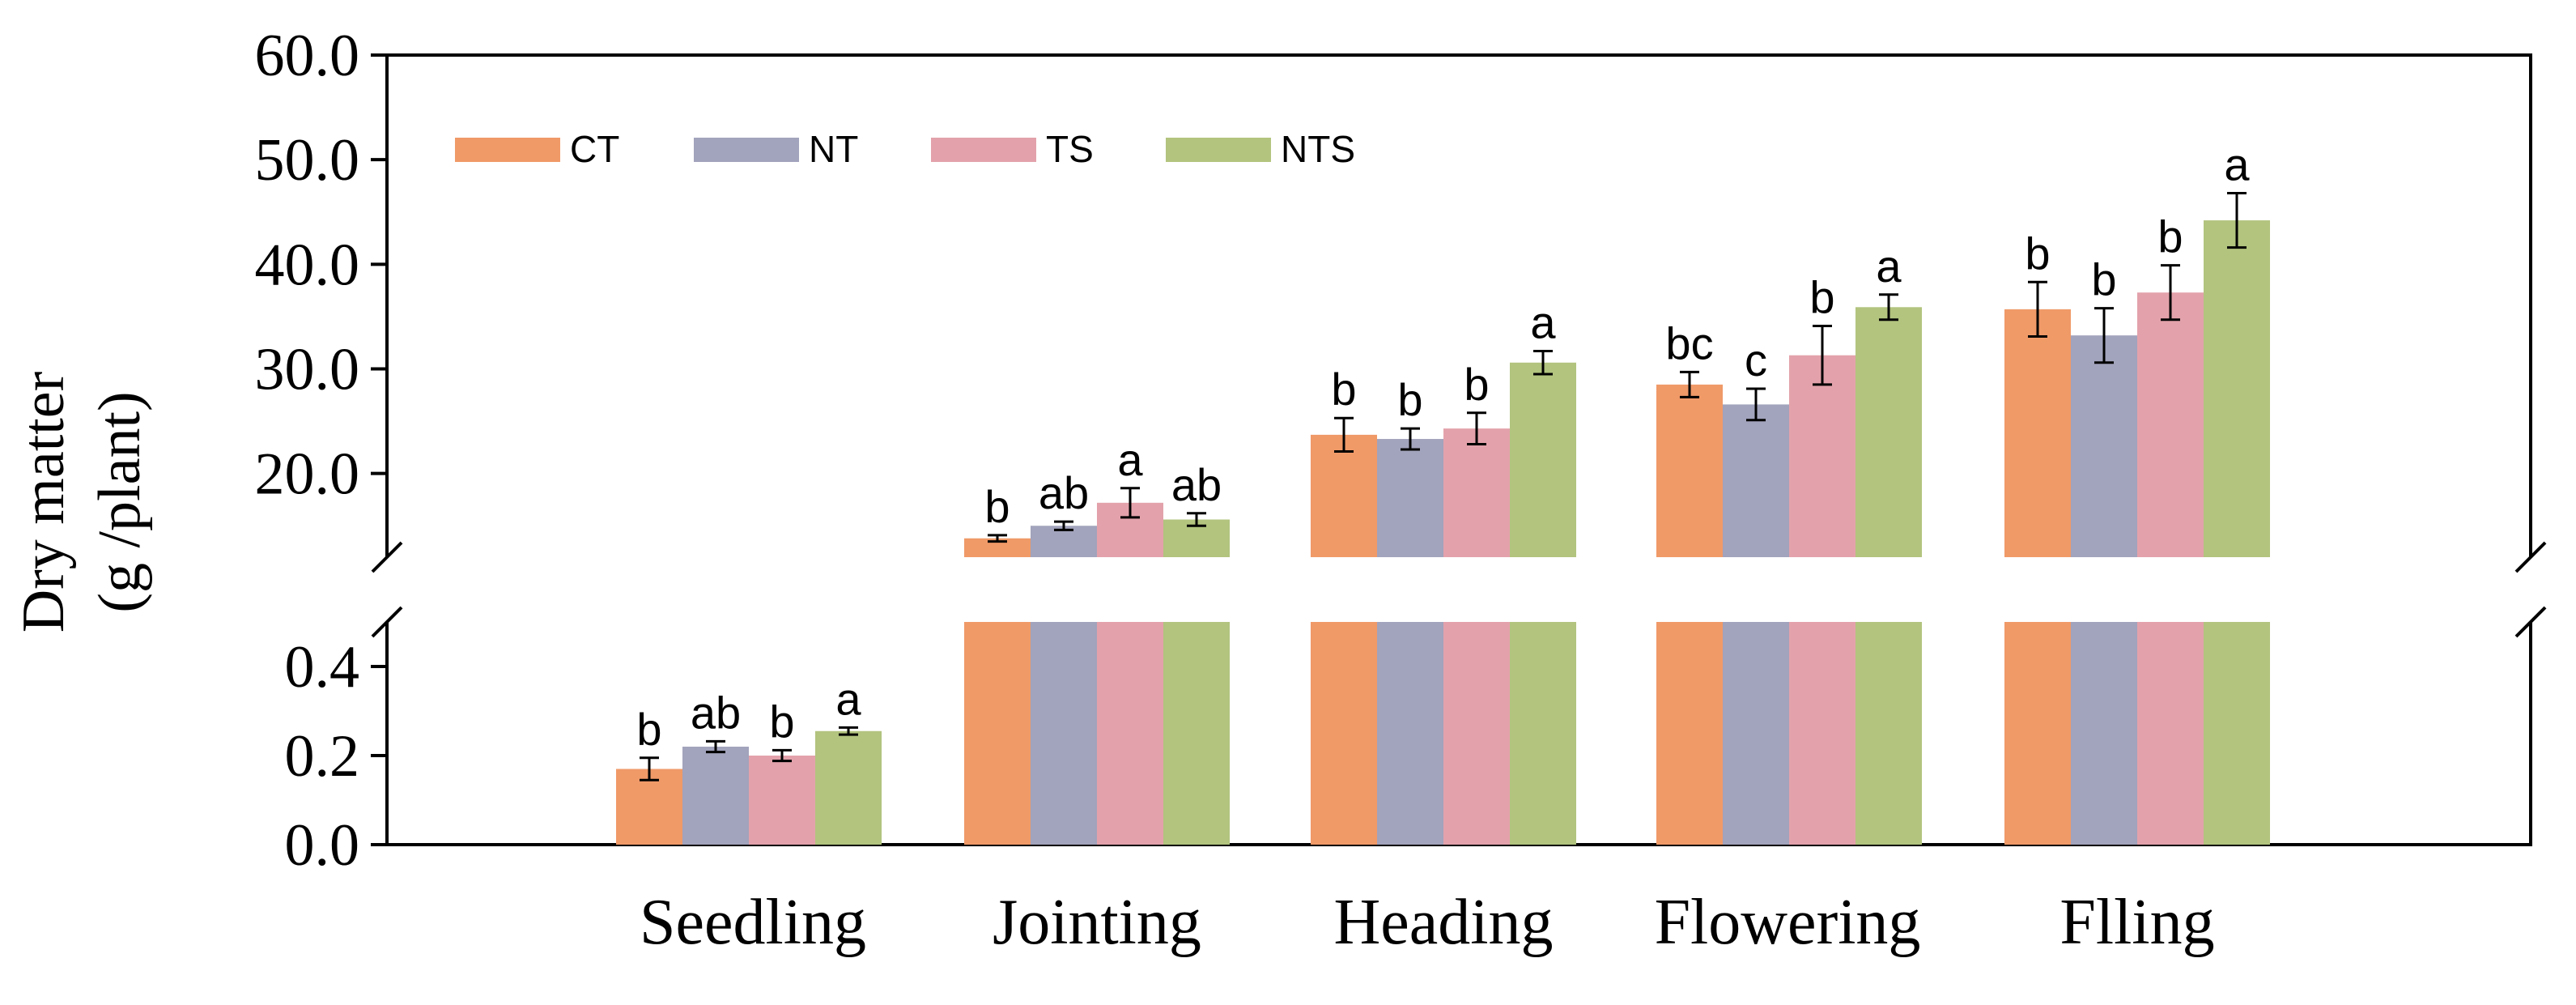  What do you see at coordinates (834, 149) in the screenshot?
I see `legend-label-nt: NT` at bounding box center [834, 149].